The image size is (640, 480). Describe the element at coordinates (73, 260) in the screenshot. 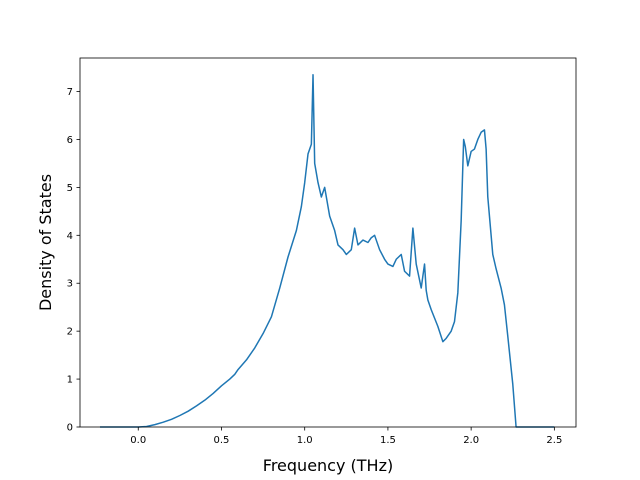

I see `y-ticks: 0 1 2 3 4 5 6 7` at that location.